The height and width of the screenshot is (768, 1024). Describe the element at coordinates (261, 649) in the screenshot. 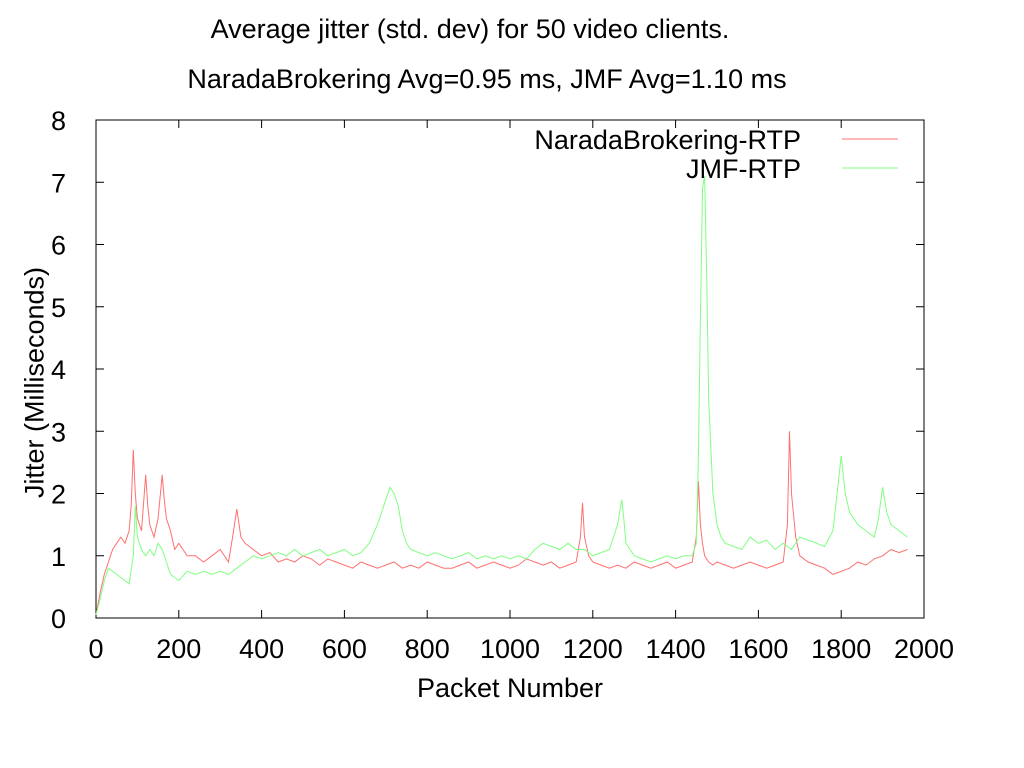

I see `x-tick-label: 400` at that location.